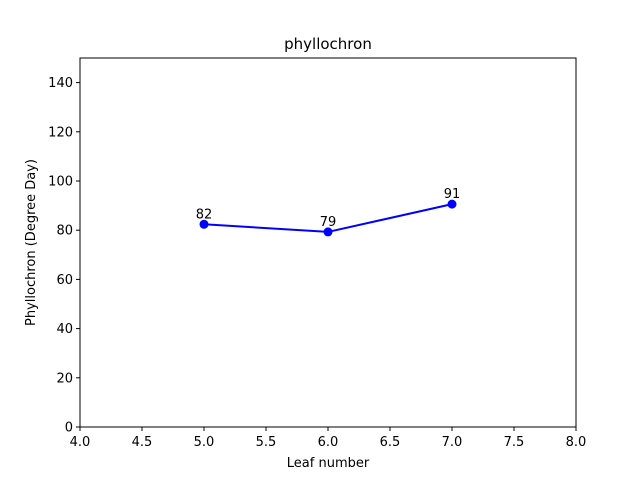  Describe the element at coordinates (328, 44) in the screenshot. I see `chart-title: phyllochron` at that location.